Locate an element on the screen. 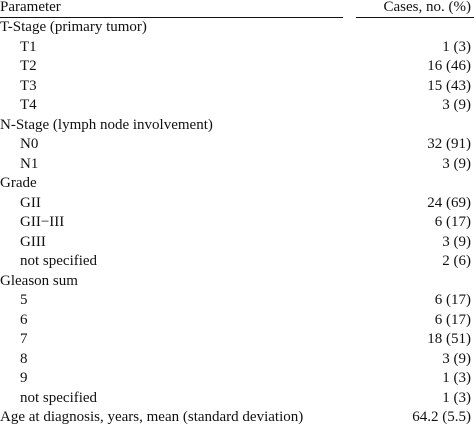 The image size is (474, 436). row-value: 16 (46) is located at coordinates (449, 66).